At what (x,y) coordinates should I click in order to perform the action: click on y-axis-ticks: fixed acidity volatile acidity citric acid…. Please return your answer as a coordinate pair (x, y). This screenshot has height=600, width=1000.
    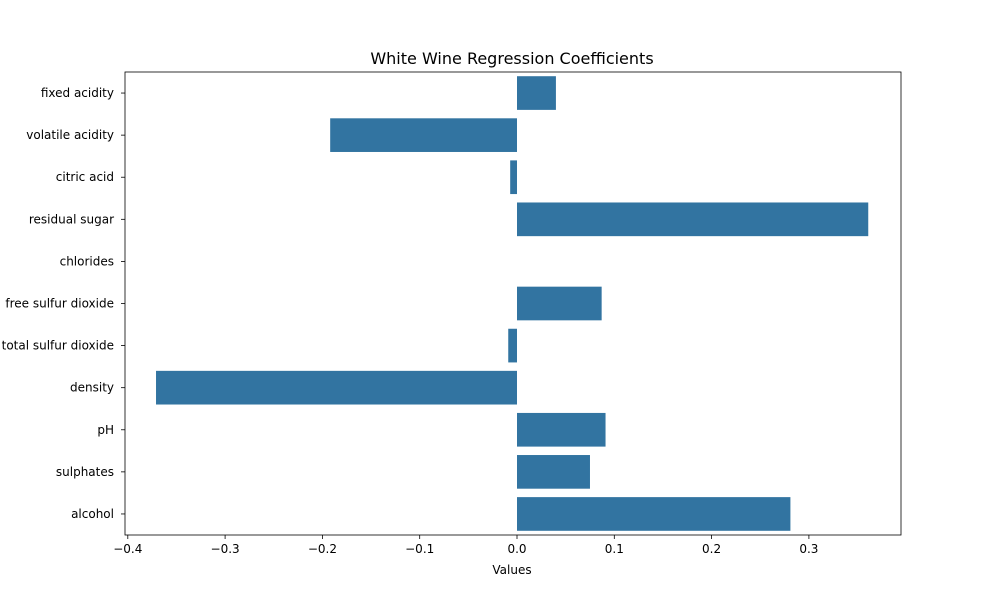
    Looking at the image, I should click on (63, 303).